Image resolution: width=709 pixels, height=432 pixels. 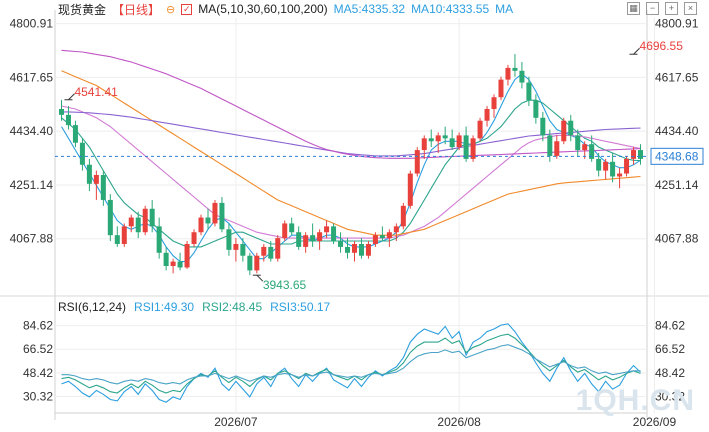 What do you see at coordinates (677, 77) in the screenshot?
I see `main-ytick-right: 4617.65` at bounding box center [677, 77].